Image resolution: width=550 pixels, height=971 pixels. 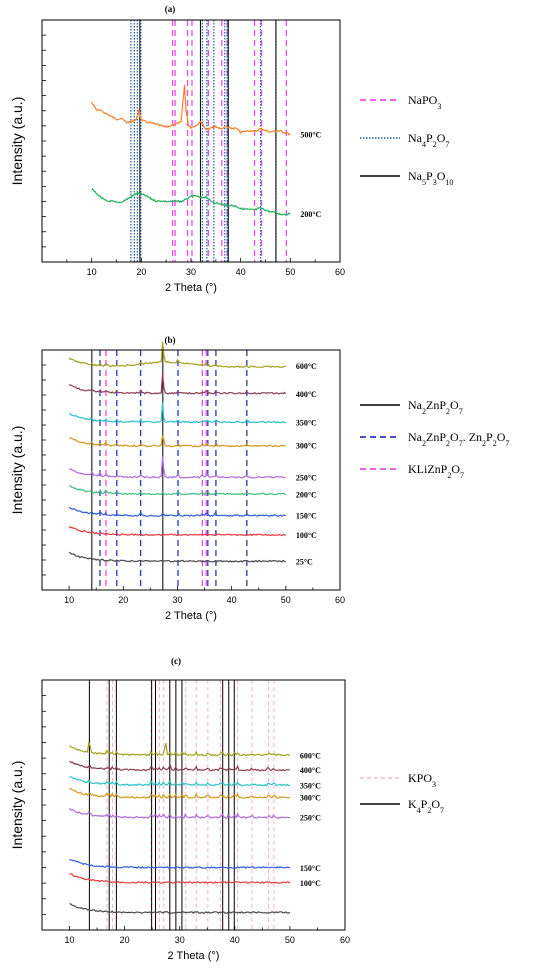 What do you see at coordinates (430, 178) in the screenshot?
I see `legend-entry: Na5P3O10` at bounding box center [430, 178].